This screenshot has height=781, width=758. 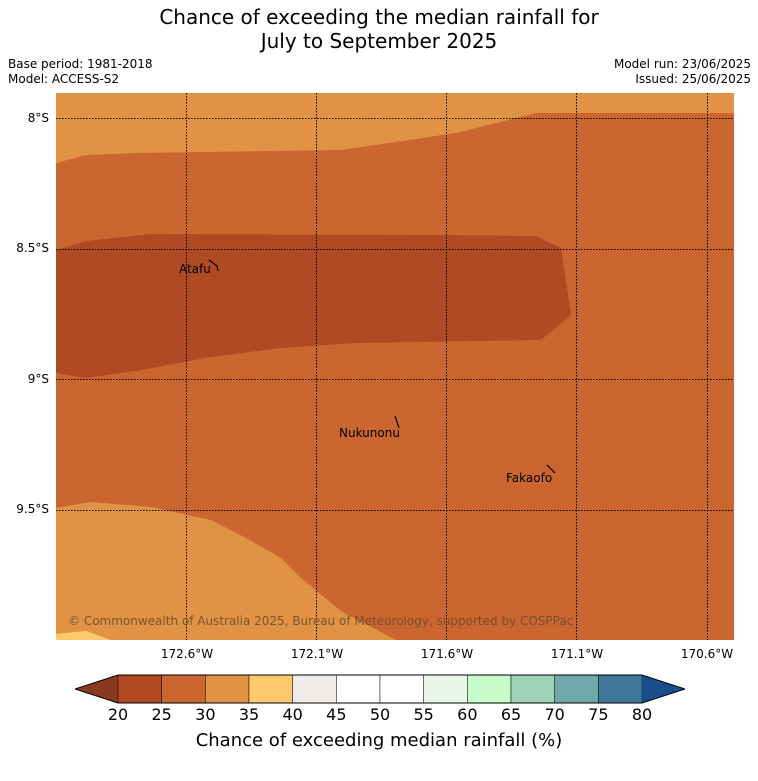 I want to click on islands, so click(x=382, y=366).